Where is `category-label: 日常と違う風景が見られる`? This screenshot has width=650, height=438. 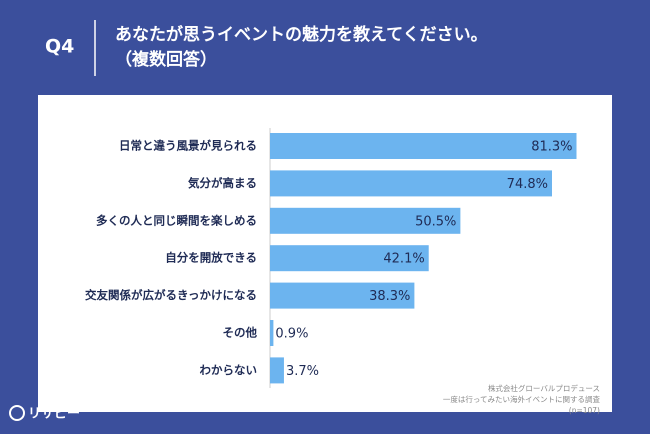
category-label: 日常と違う風景が見られる is located at coordinates (188, 146).